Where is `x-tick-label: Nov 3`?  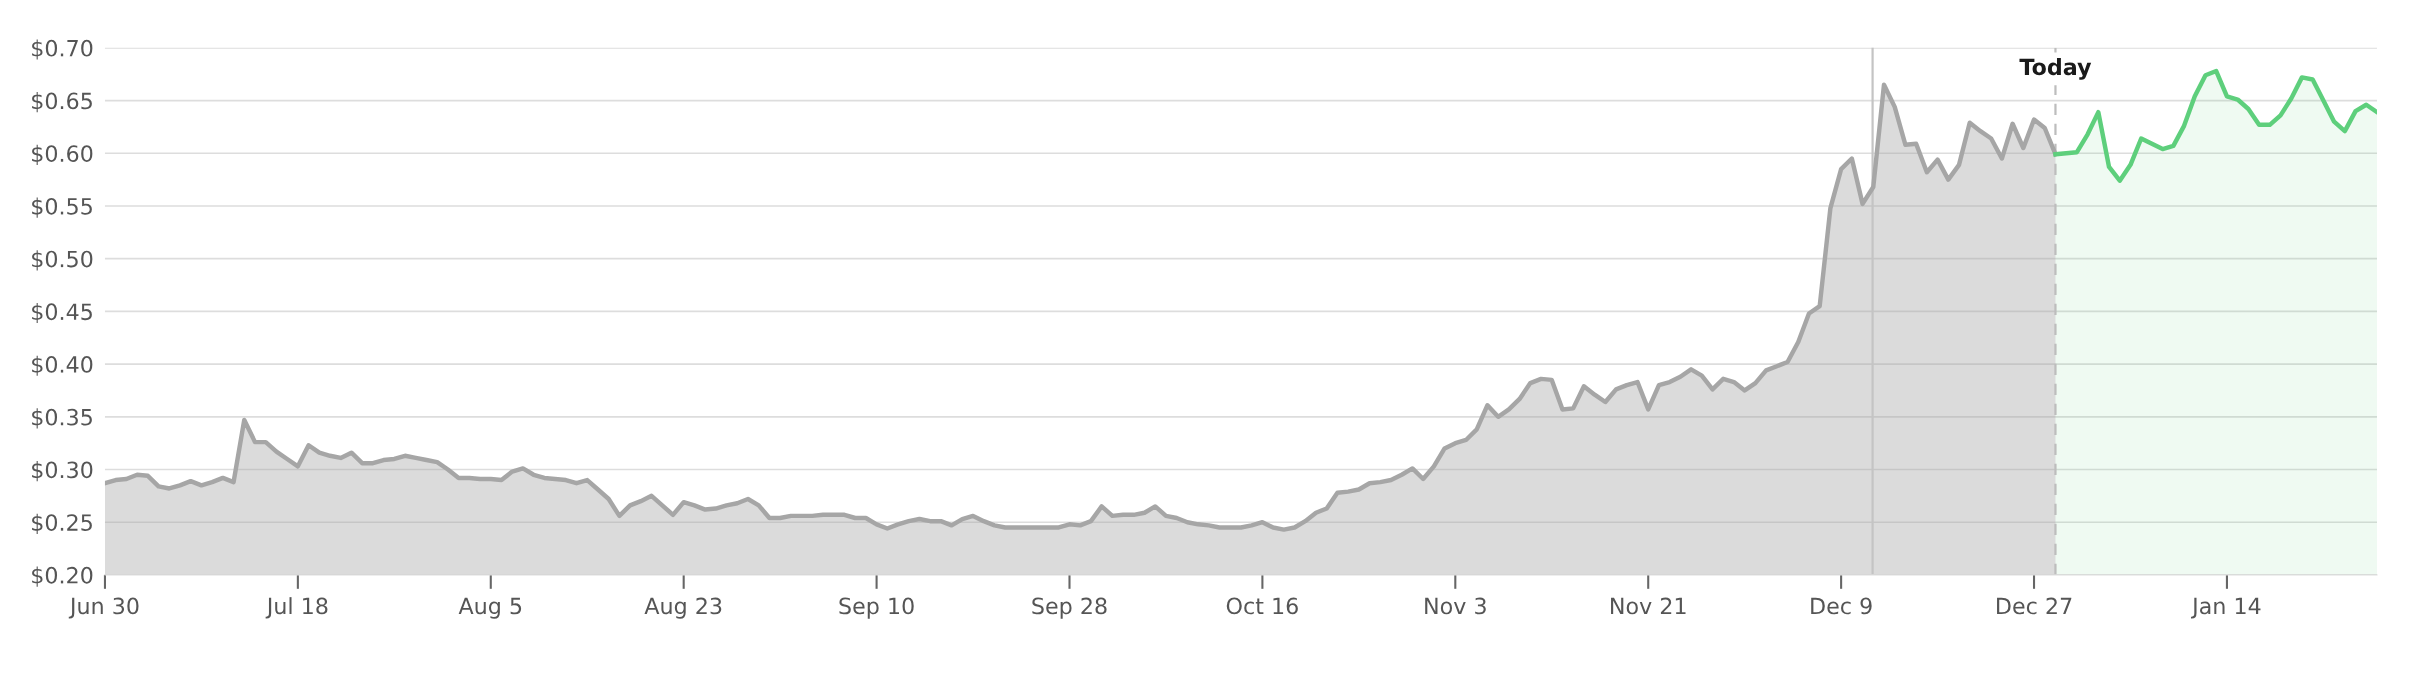 x-tick-label: Nov 3 is located at coordinates (1455, 606).